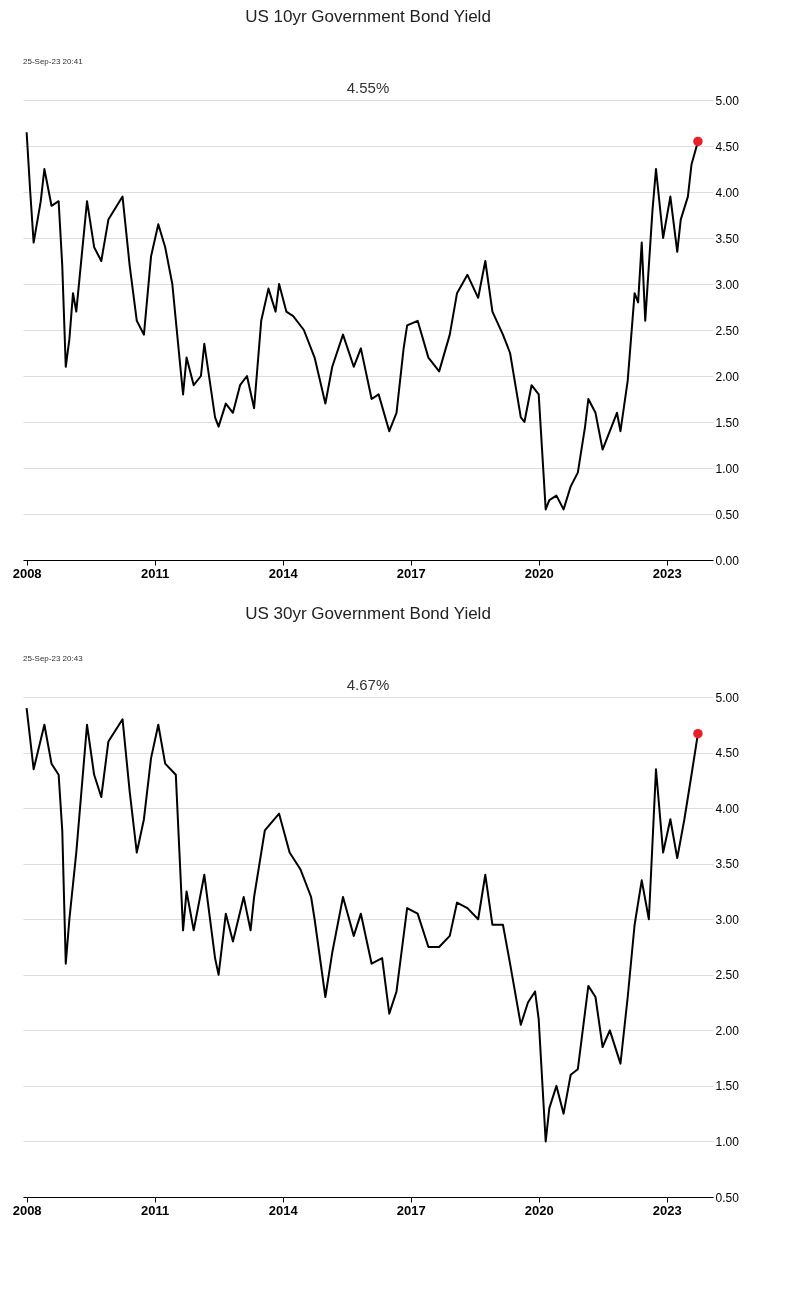 The image size is (800, 1310). I want to click on chart-title: US 30yr Government Bond Yield, so click(368, 613).